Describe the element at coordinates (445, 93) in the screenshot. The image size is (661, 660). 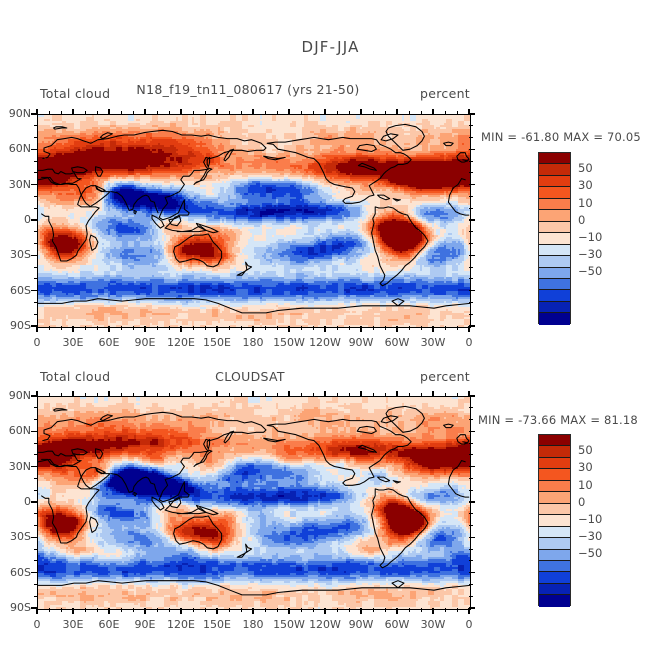
I see `panel1-header-right: percent` at that location.